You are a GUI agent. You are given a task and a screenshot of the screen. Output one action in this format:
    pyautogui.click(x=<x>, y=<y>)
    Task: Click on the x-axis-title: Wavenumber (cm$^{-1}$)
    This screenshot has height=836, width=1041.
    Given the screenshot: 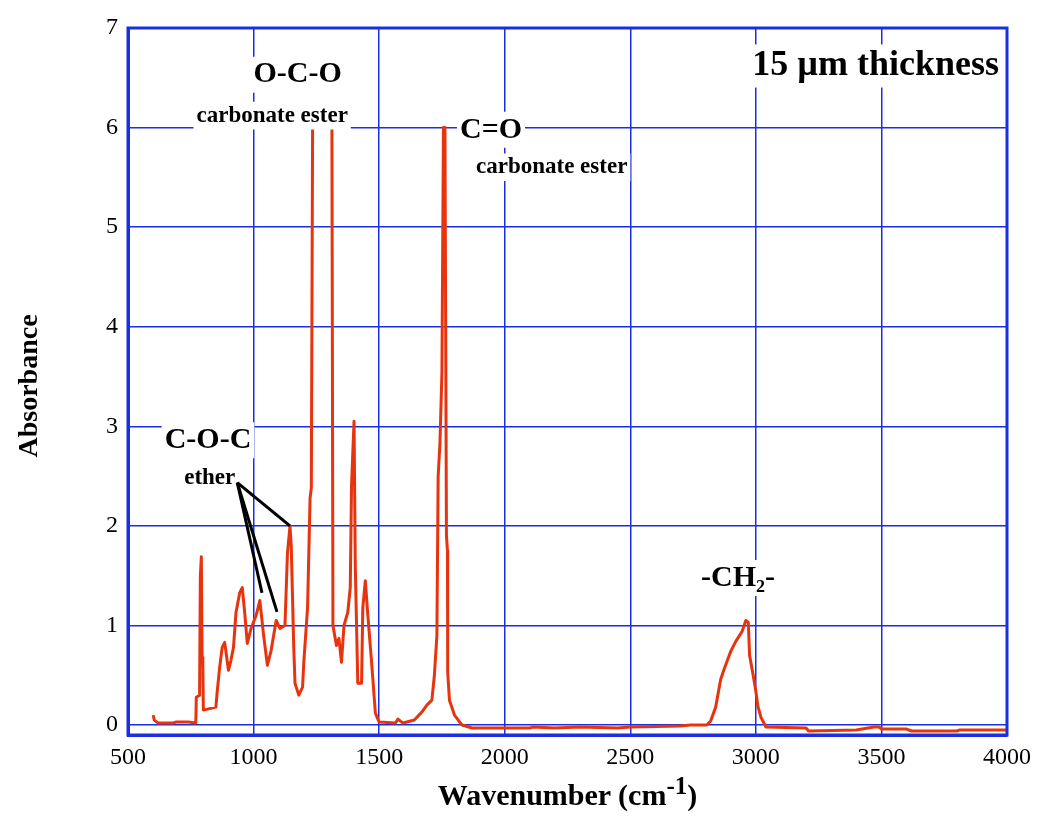 What is the action you would take?
    pyautogui.click(x=567, y=792)
    